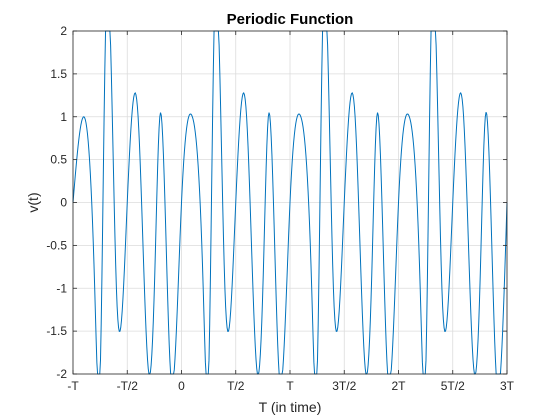 The image size is (560, 420). What do you see at coordinates (73, 386) in the screenshot?
I see `x-tick-label: -T` at bounding box center [73, 386].